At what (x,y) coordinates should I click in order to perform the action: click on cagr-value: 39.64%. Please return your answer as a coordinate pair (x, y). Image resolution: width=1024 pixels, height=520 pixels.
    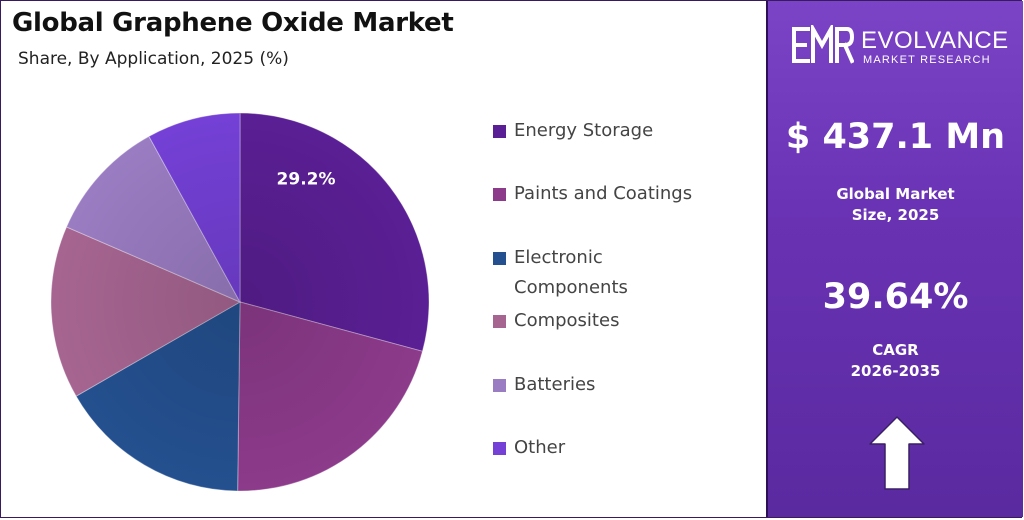
    Looking at the image, I should click on (895, 297).